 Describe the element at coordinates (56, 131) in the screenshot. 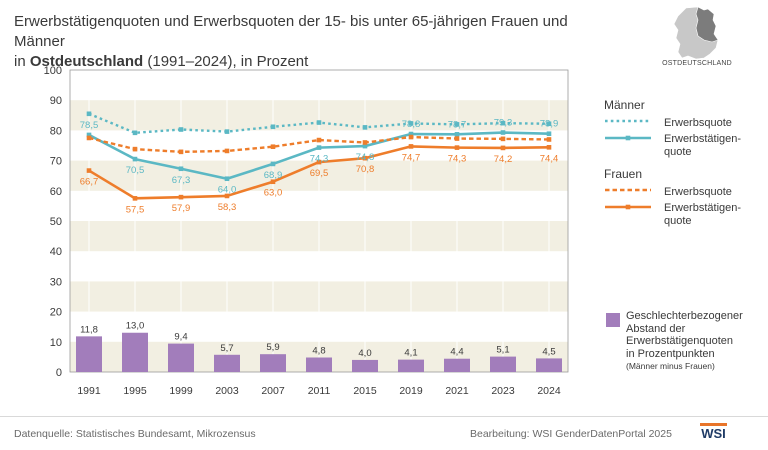

I see `y-tick-label: 80` at that location.